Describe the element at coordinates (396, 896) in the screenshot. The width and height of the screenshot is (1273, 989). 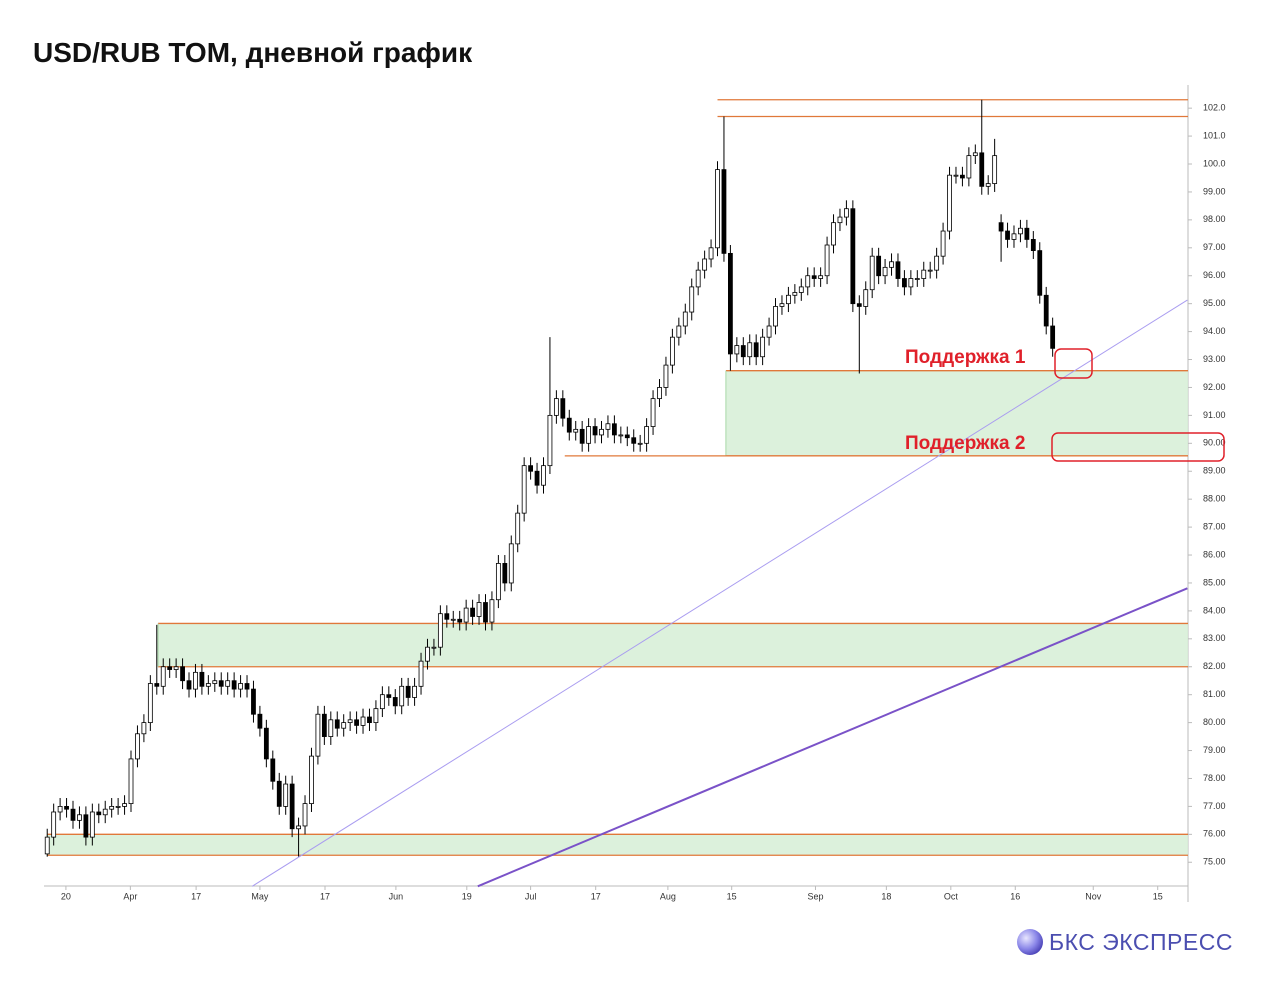
I see `x-tick-label: Jun` at that location.